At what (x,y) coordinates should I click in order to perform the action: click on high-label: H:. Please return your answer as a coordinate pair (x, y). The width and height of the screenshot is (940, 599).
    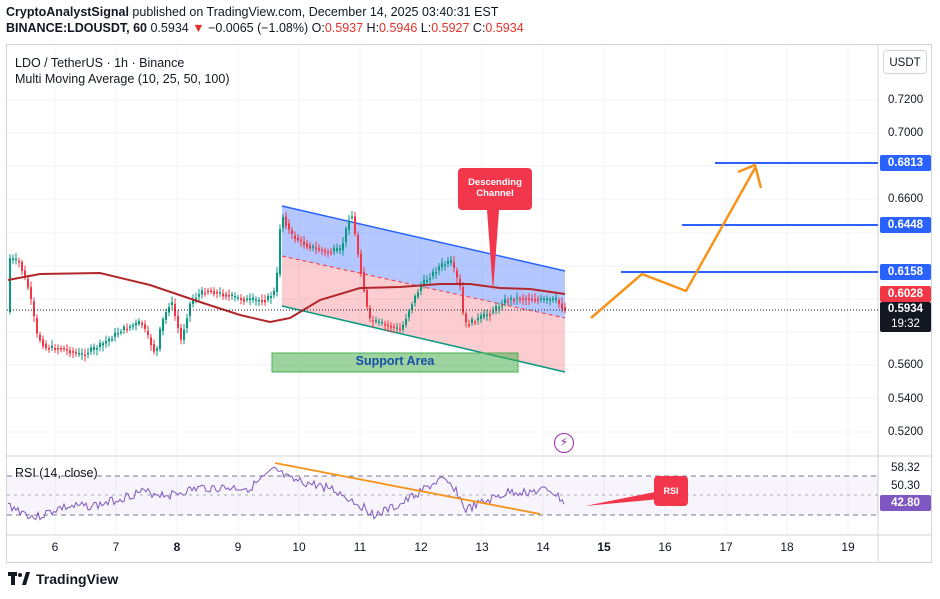
    Looking at the image, I should click on (373, 28).